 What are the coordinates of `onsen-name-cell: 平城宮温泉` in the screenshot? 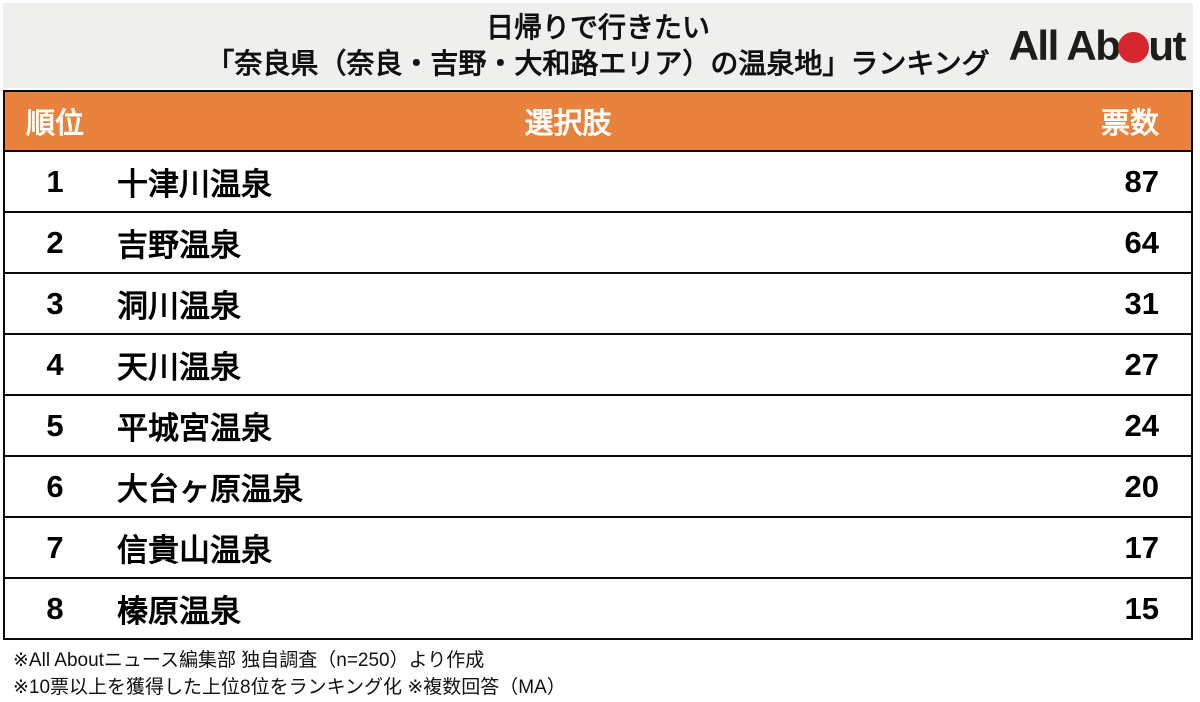 It's located at (194, 428).